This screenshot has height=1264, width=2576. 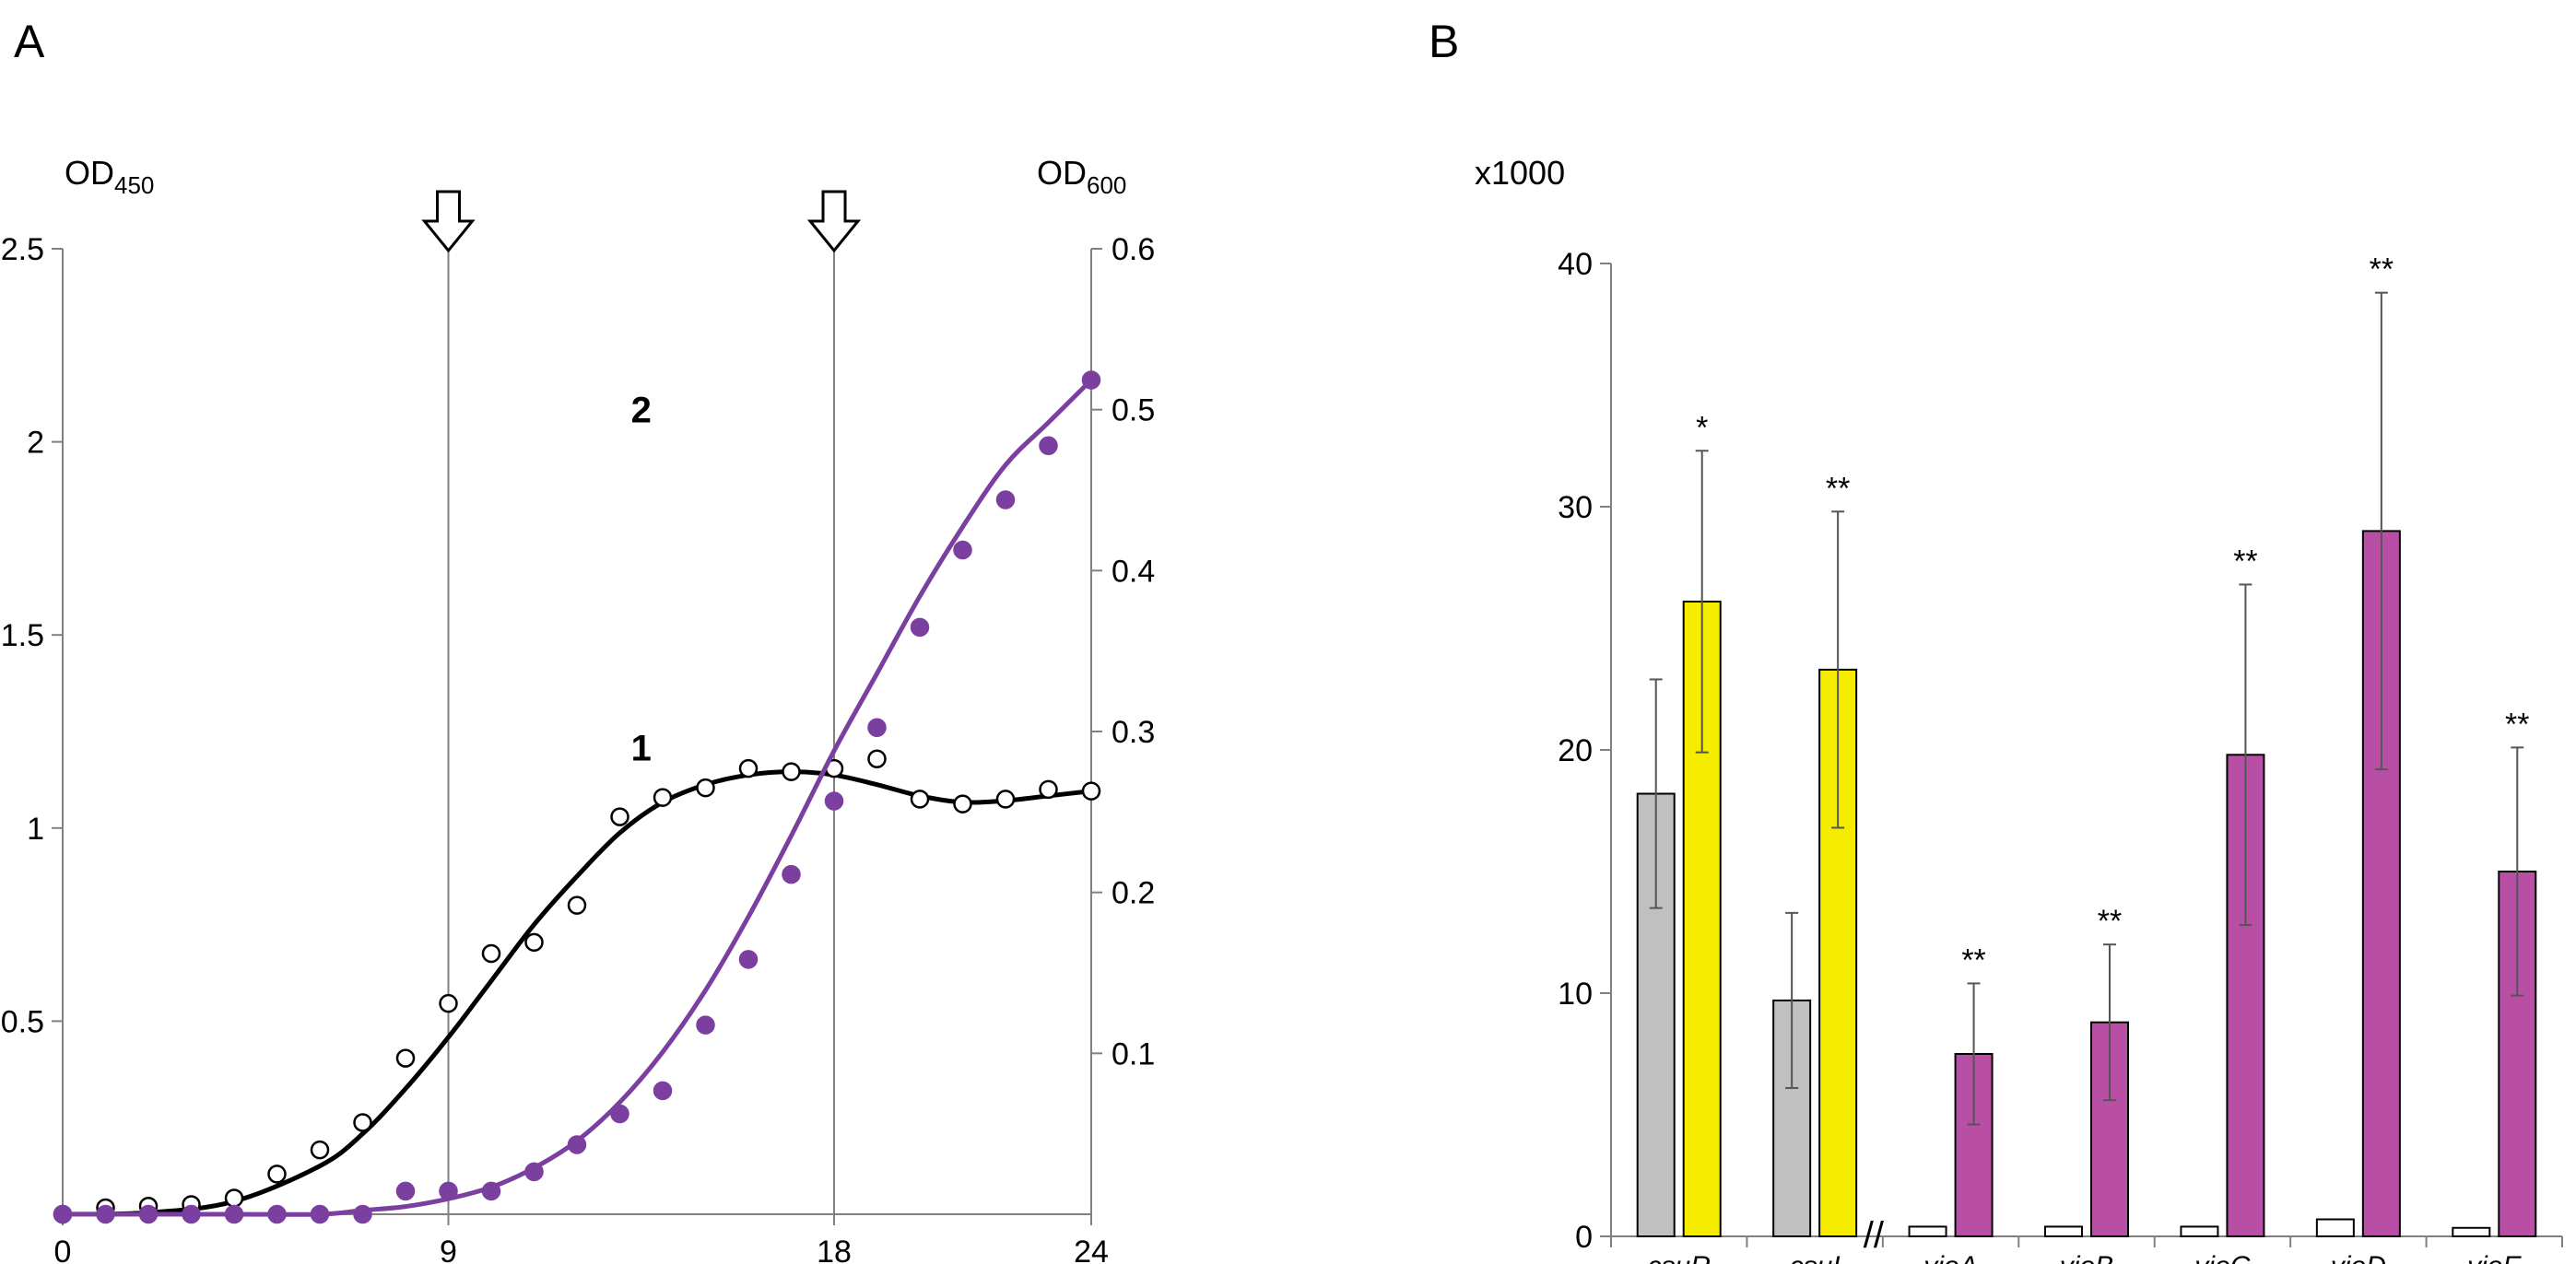 I want to click on bar-y-tick-label: 40, so click(x=1575, y=264).